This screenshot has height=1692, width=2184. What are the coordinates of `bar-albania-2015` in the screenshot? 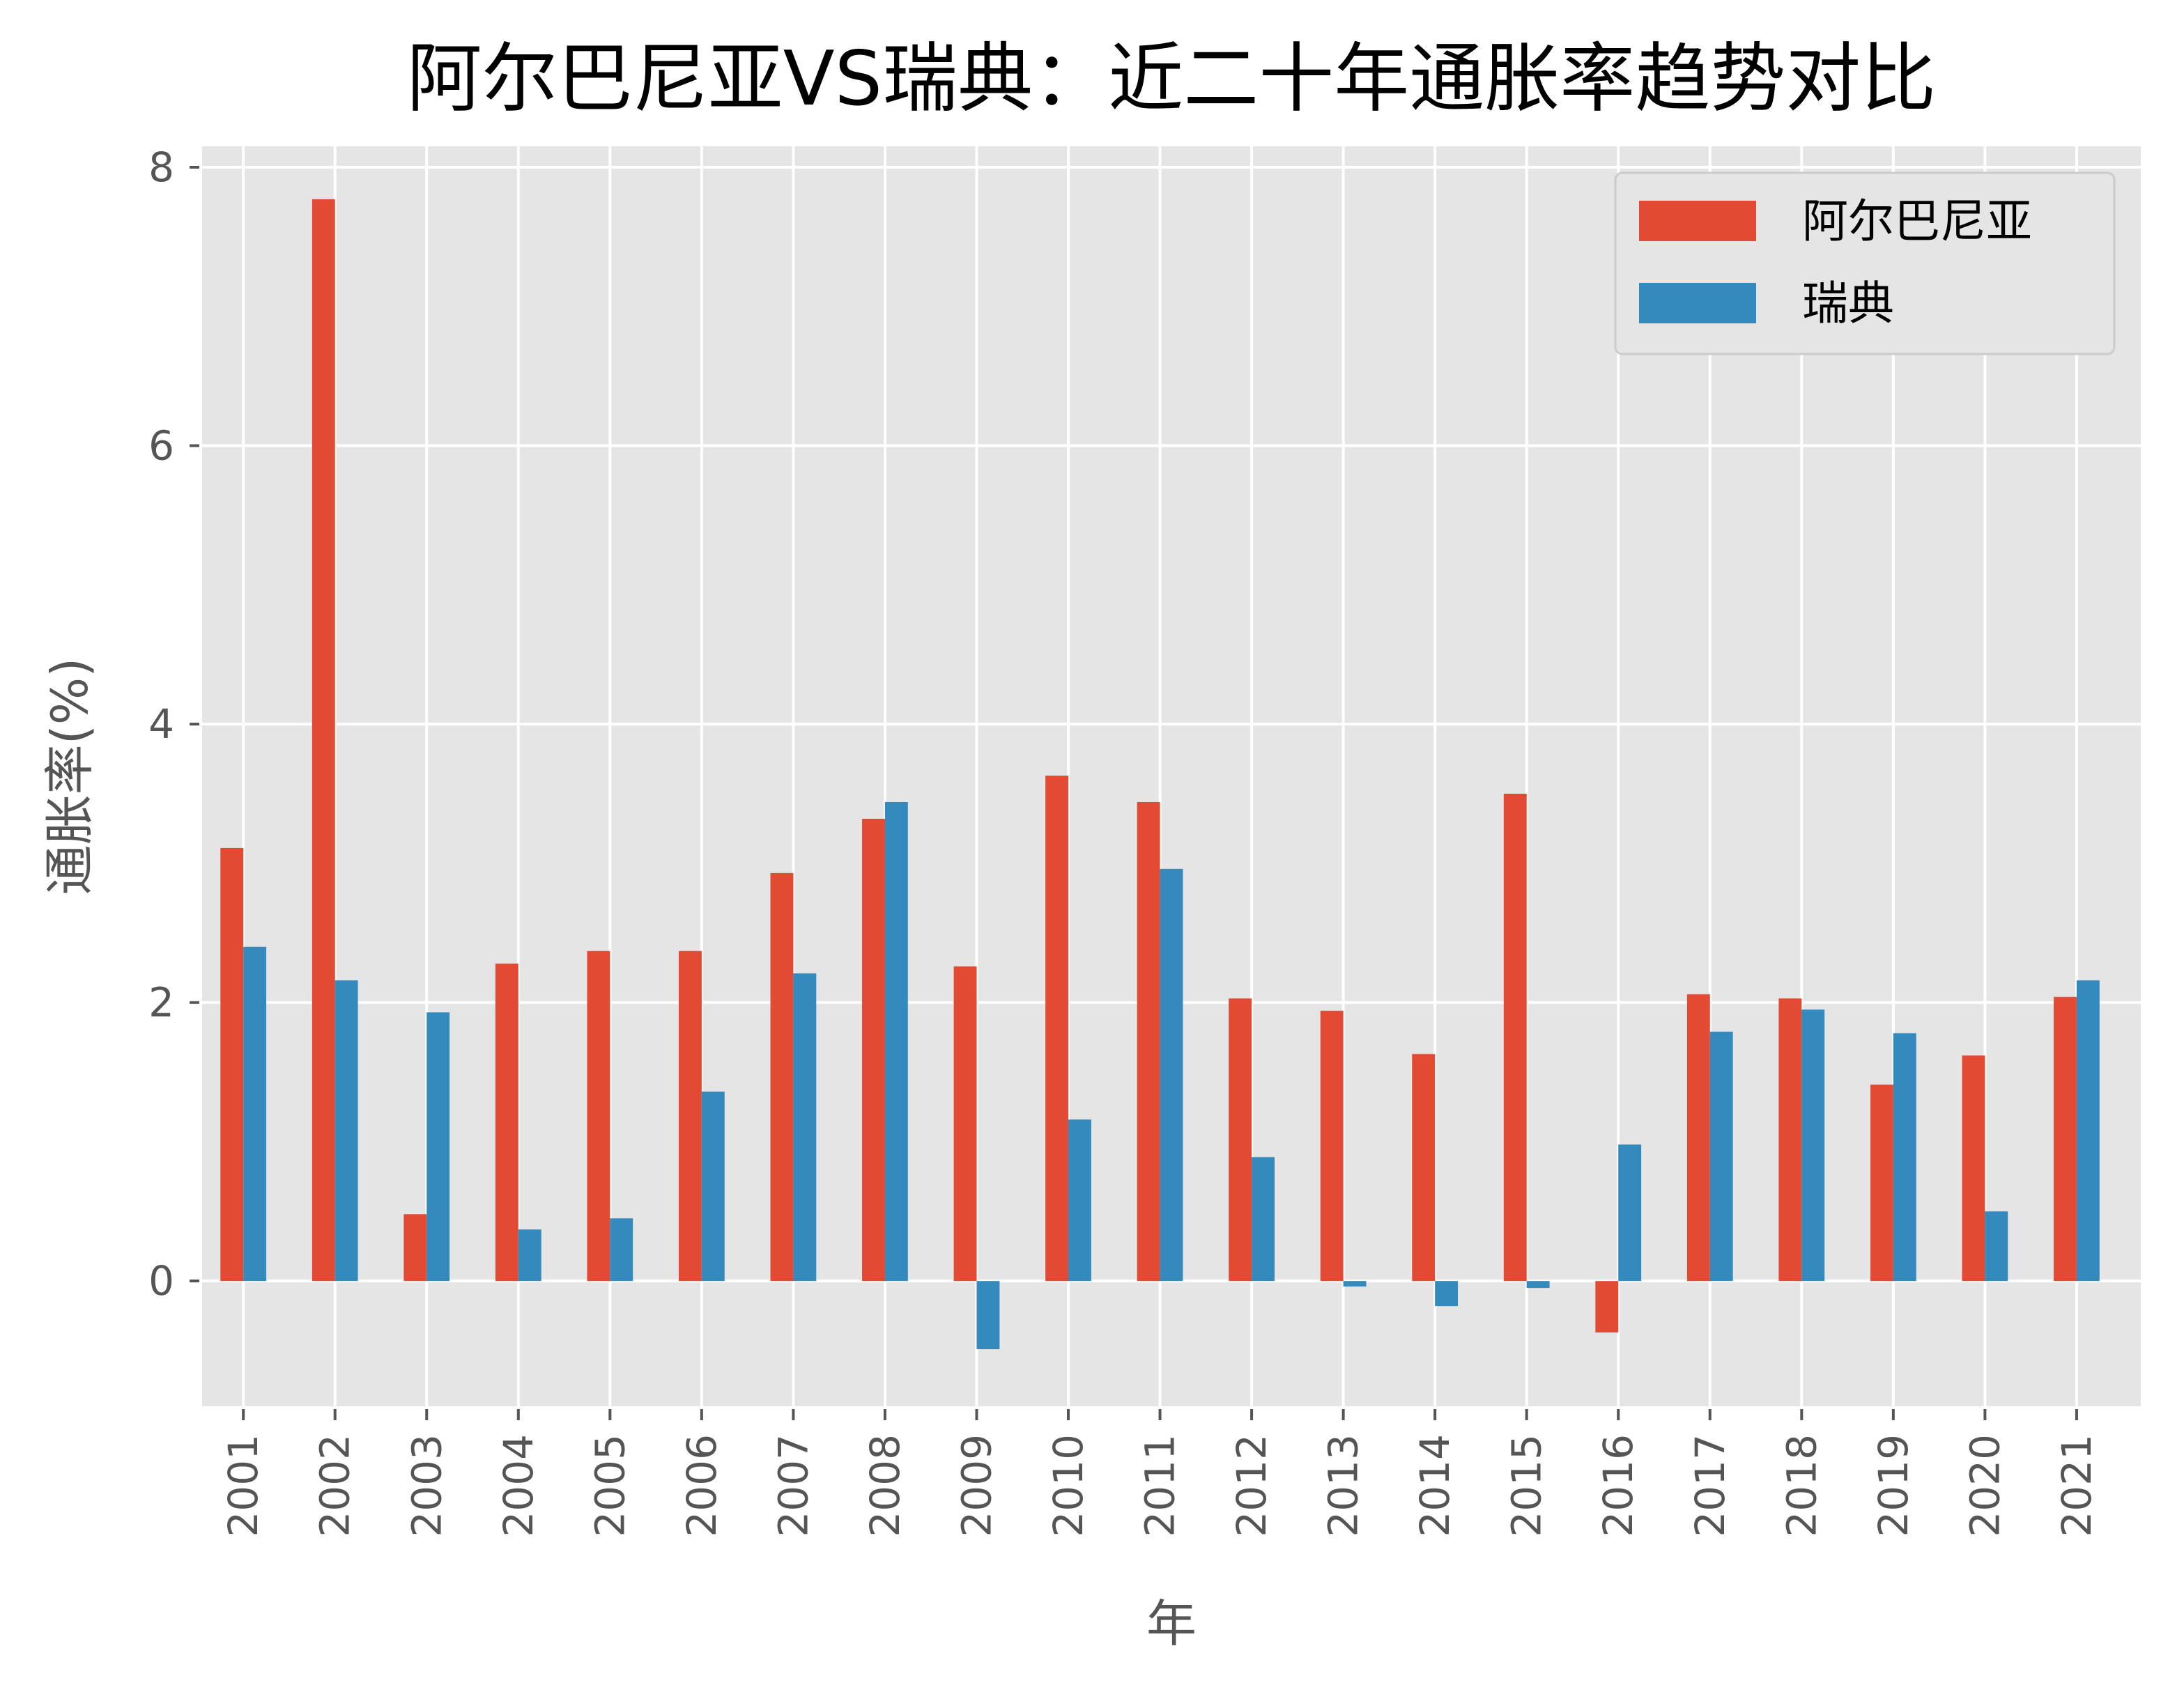 It's located at (1515, 1037).